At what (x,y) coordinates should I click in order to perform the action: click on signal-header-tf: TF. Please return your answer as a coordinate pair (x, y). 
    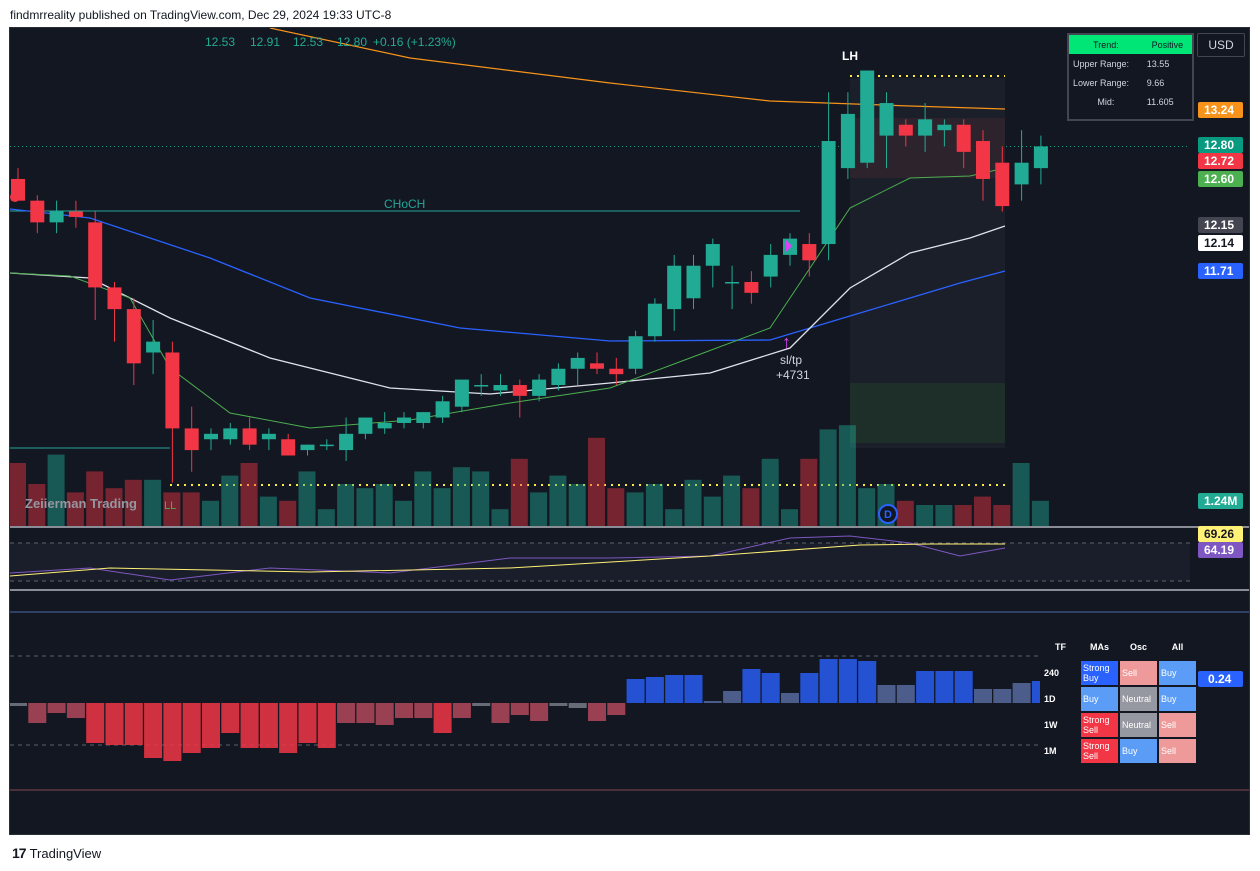
    Looking at the image, I should click on (1060, 647).